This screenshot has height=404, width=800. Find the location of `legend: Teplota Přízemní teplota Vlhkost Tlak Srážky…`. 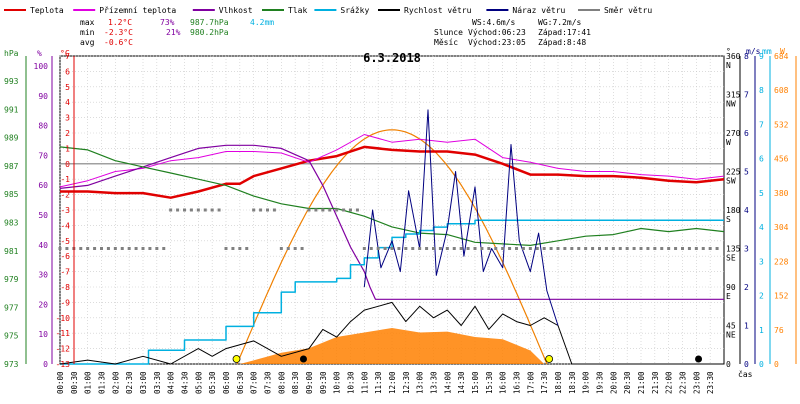

legend: Teplota Přízemní teplota Vlhkost Tlak Srážky… is located at coordinates (328, 10).